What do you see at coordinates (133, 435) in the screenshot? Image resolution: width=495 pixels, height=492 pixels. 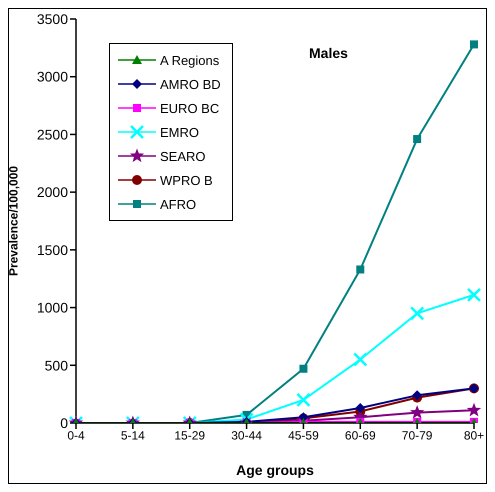 I see `x-tick-label: 5-14` at bounding box center [133, 435].